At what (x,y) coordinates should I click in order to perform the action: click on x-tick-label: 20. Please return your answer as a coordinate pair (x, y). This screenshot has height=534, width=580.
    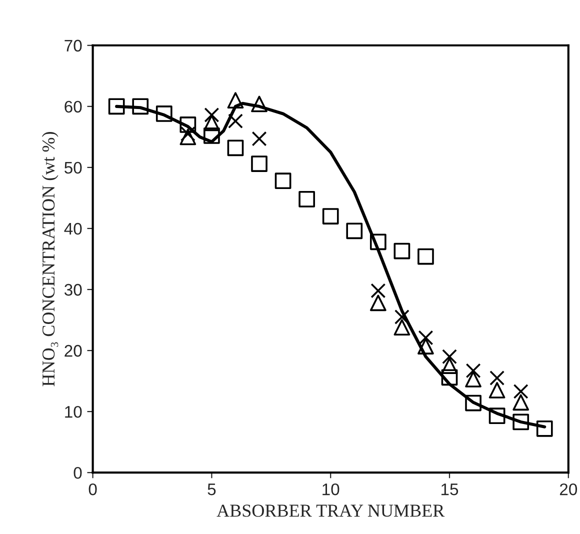
    Looking at the image, I should click on (569, 489).